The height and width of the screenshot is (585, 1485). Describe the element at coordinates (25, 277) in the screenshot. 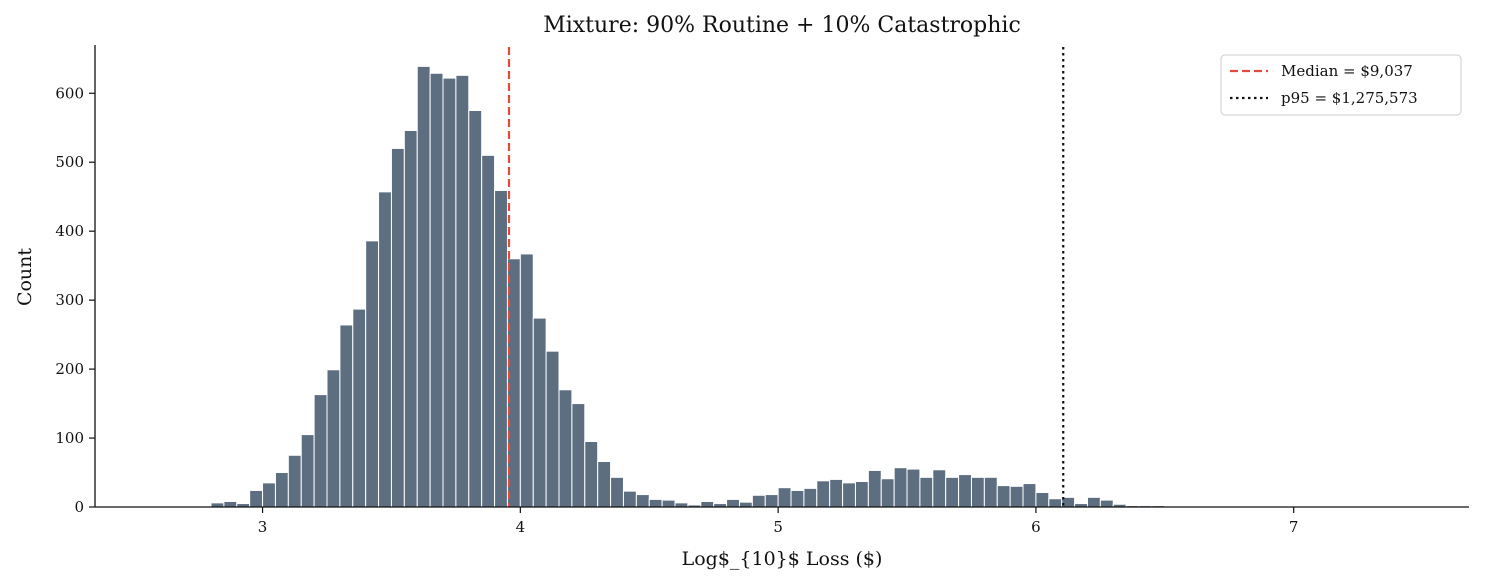

I see `y-axis-label: Count` at that location.